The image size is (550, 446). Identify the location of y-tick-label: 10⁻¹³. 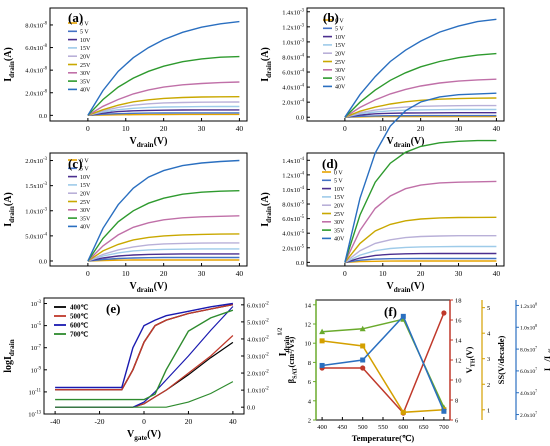
(34, 415).